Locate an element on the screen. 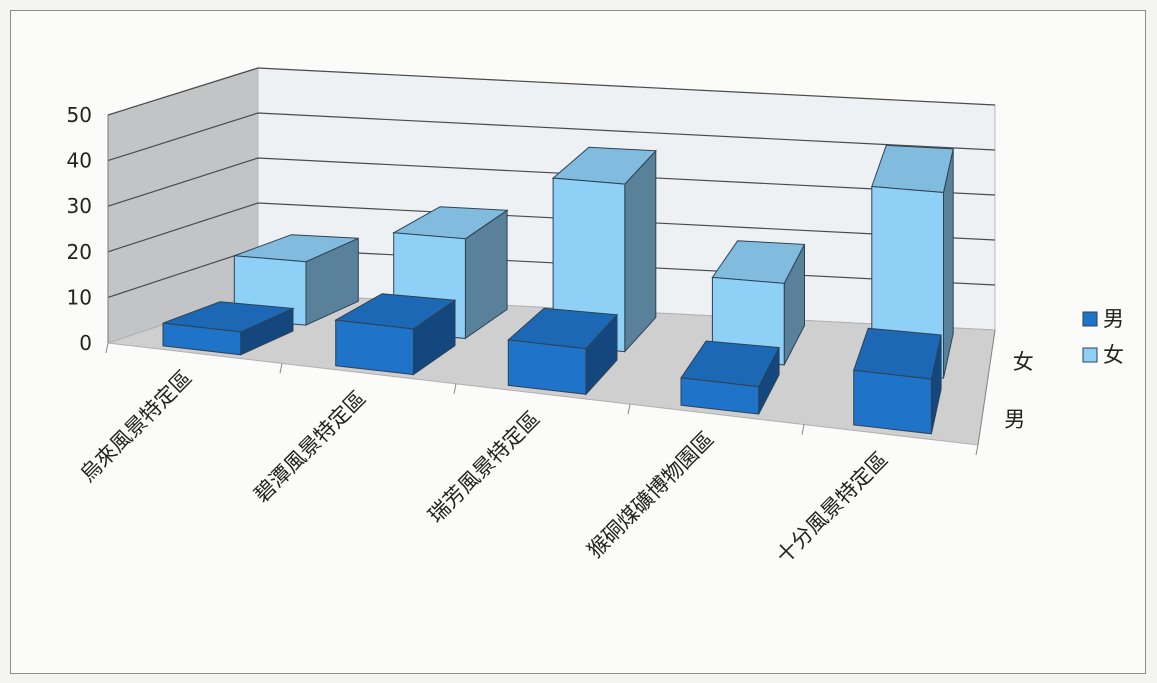 The image size is (1157, 683). bar-男-4 is located at coordinates (730, 377).